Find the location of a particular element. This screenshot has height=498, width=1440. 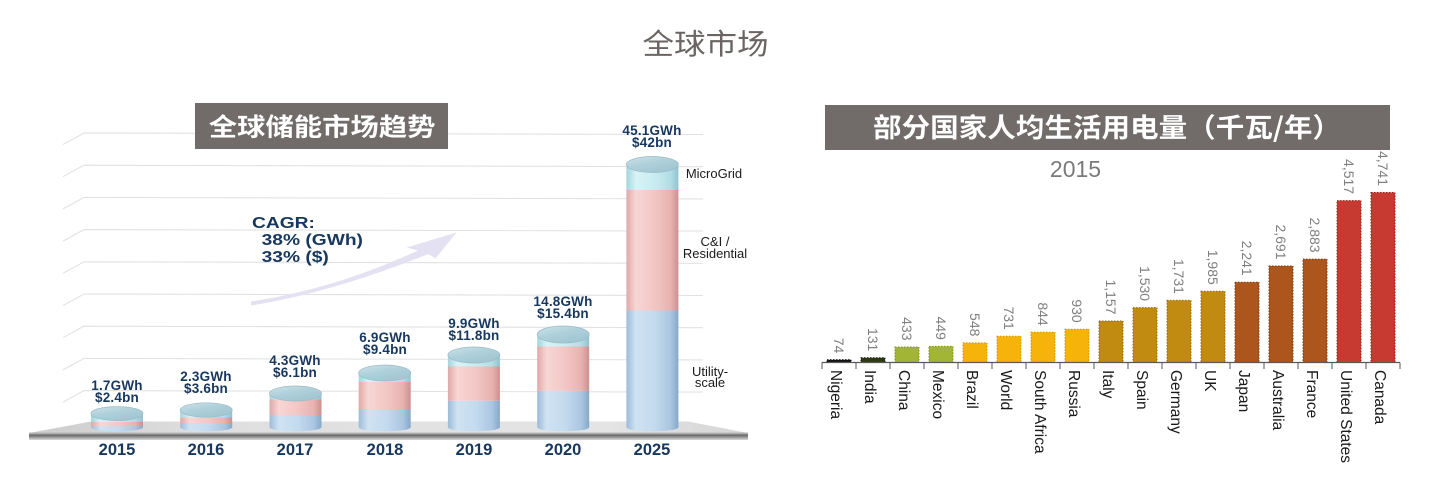

svg-text: Germany is located at coordinates (1175, 402).